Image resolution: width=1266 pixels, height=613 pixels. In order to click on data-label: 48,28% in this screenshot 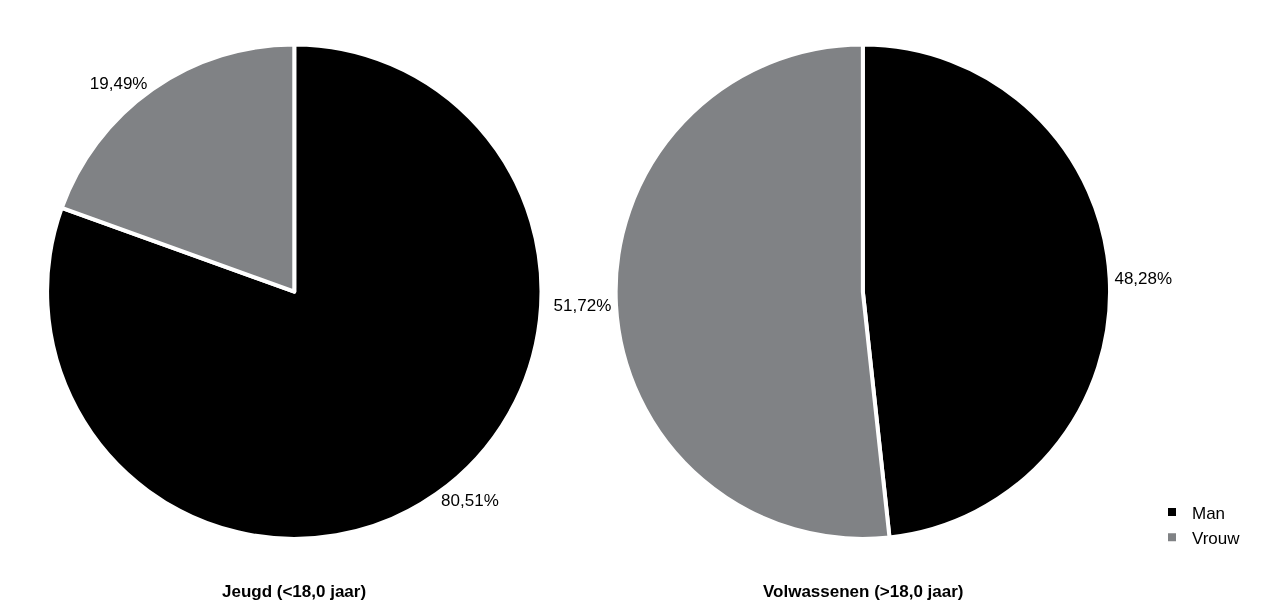, I will do `click(1143, 278)`.